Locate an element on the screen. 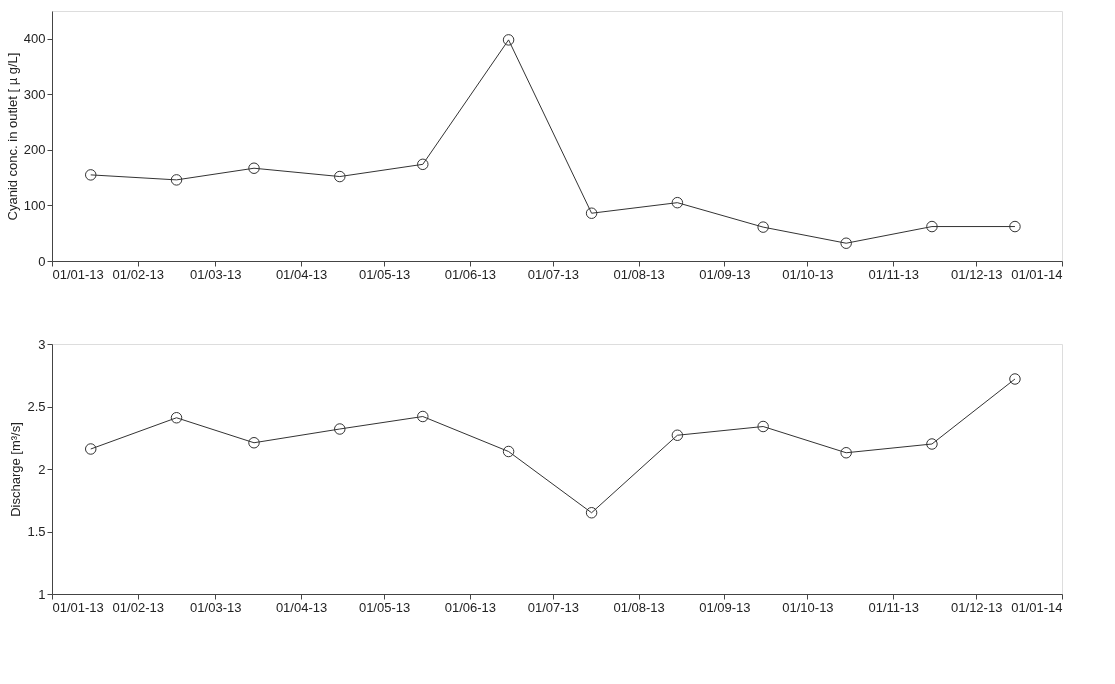 Image resolution: width=1115 pixels, height=684 pixels. y-tick-label: 1.5 is located at coordinates (36, 531).